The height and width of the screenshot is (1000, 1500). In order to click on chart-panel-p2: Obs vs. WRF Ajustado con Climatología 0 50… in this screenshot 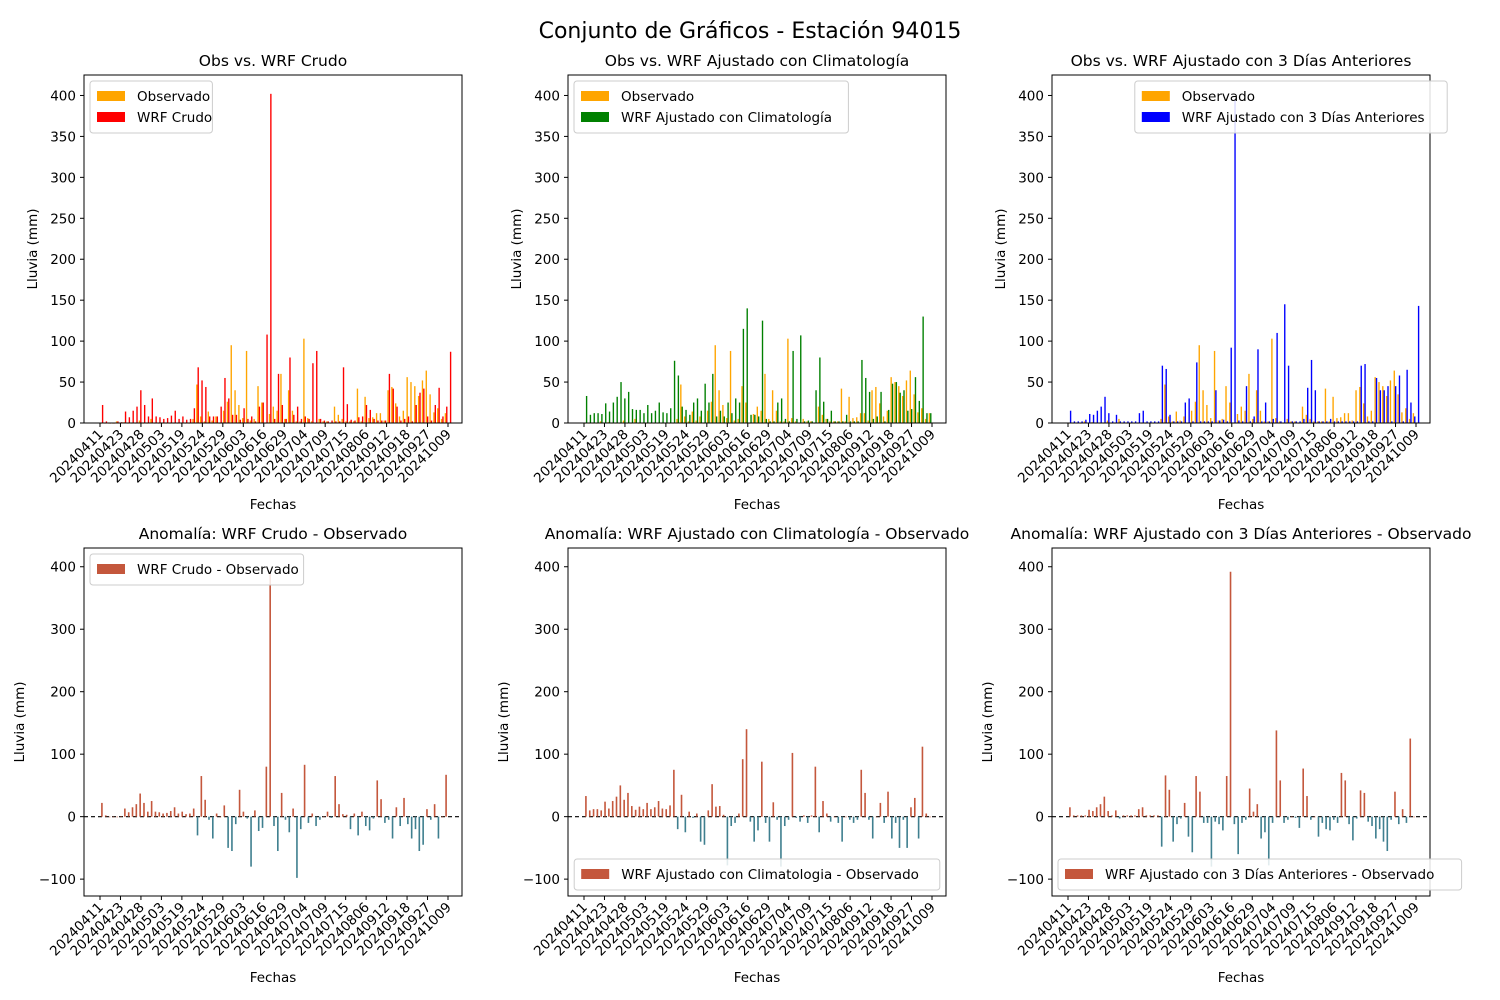, I will do `click(728, 282)`.